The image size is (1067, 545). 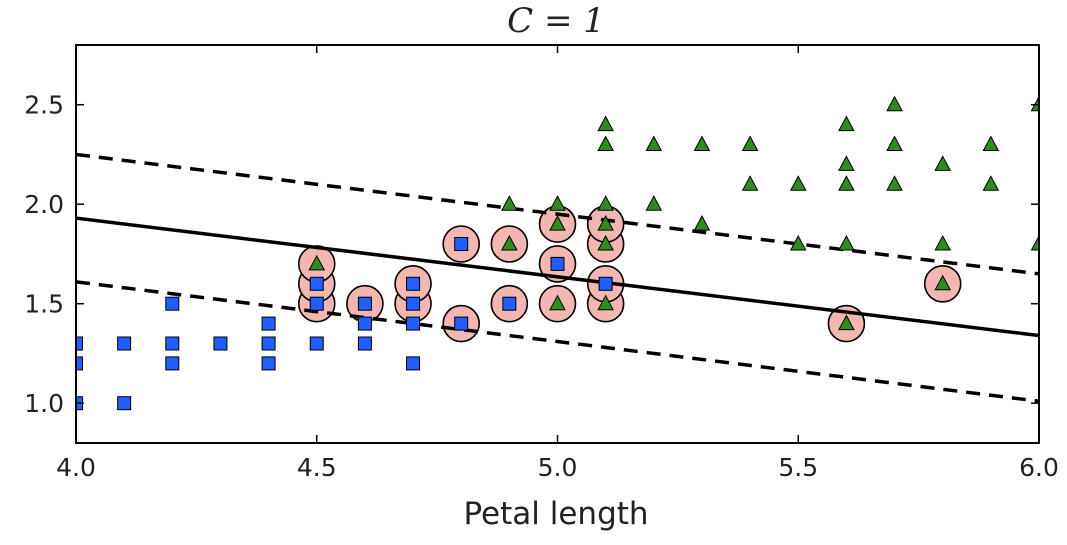 What do you see at coordinates (44, 105) in the screenshot?
I see `y-tick-label: 2.5` at bounding box center [44, 105].